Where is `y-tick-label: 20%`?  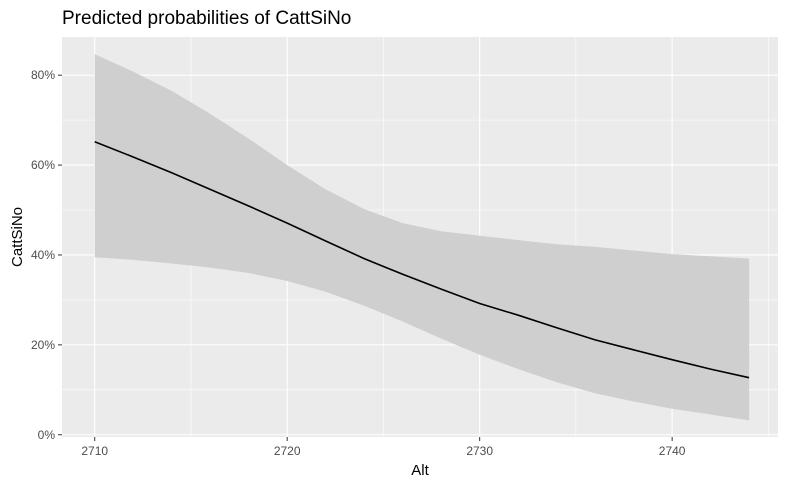
y-tick-label: 20% is located at coordinates (43, 345).